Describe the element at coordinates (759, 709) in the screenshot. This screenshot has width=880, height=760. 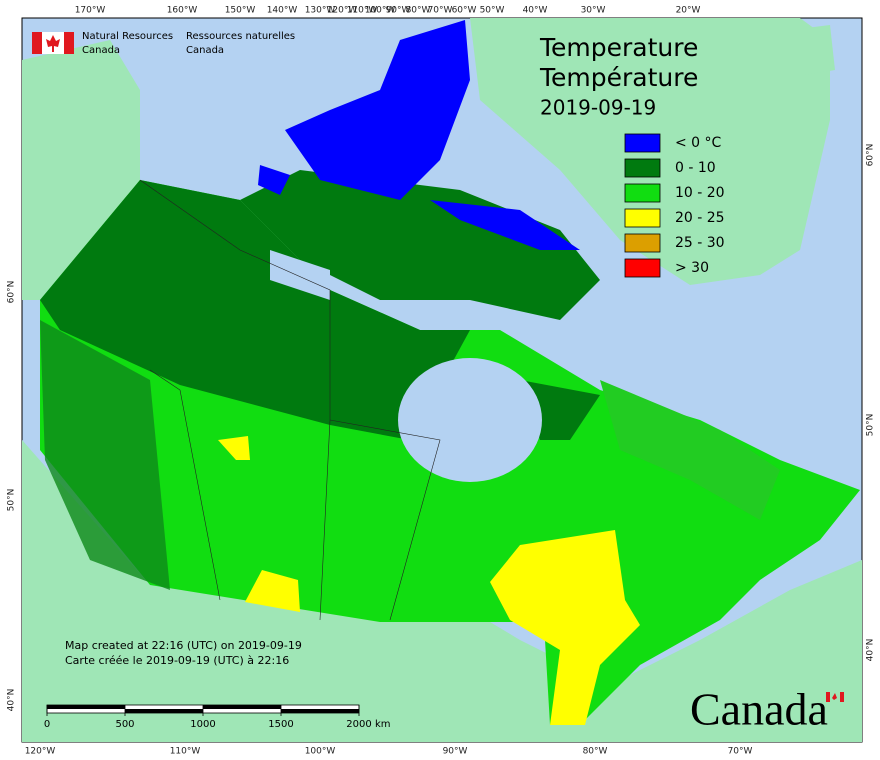
I see `canada-wordmark: Canada` at that location.